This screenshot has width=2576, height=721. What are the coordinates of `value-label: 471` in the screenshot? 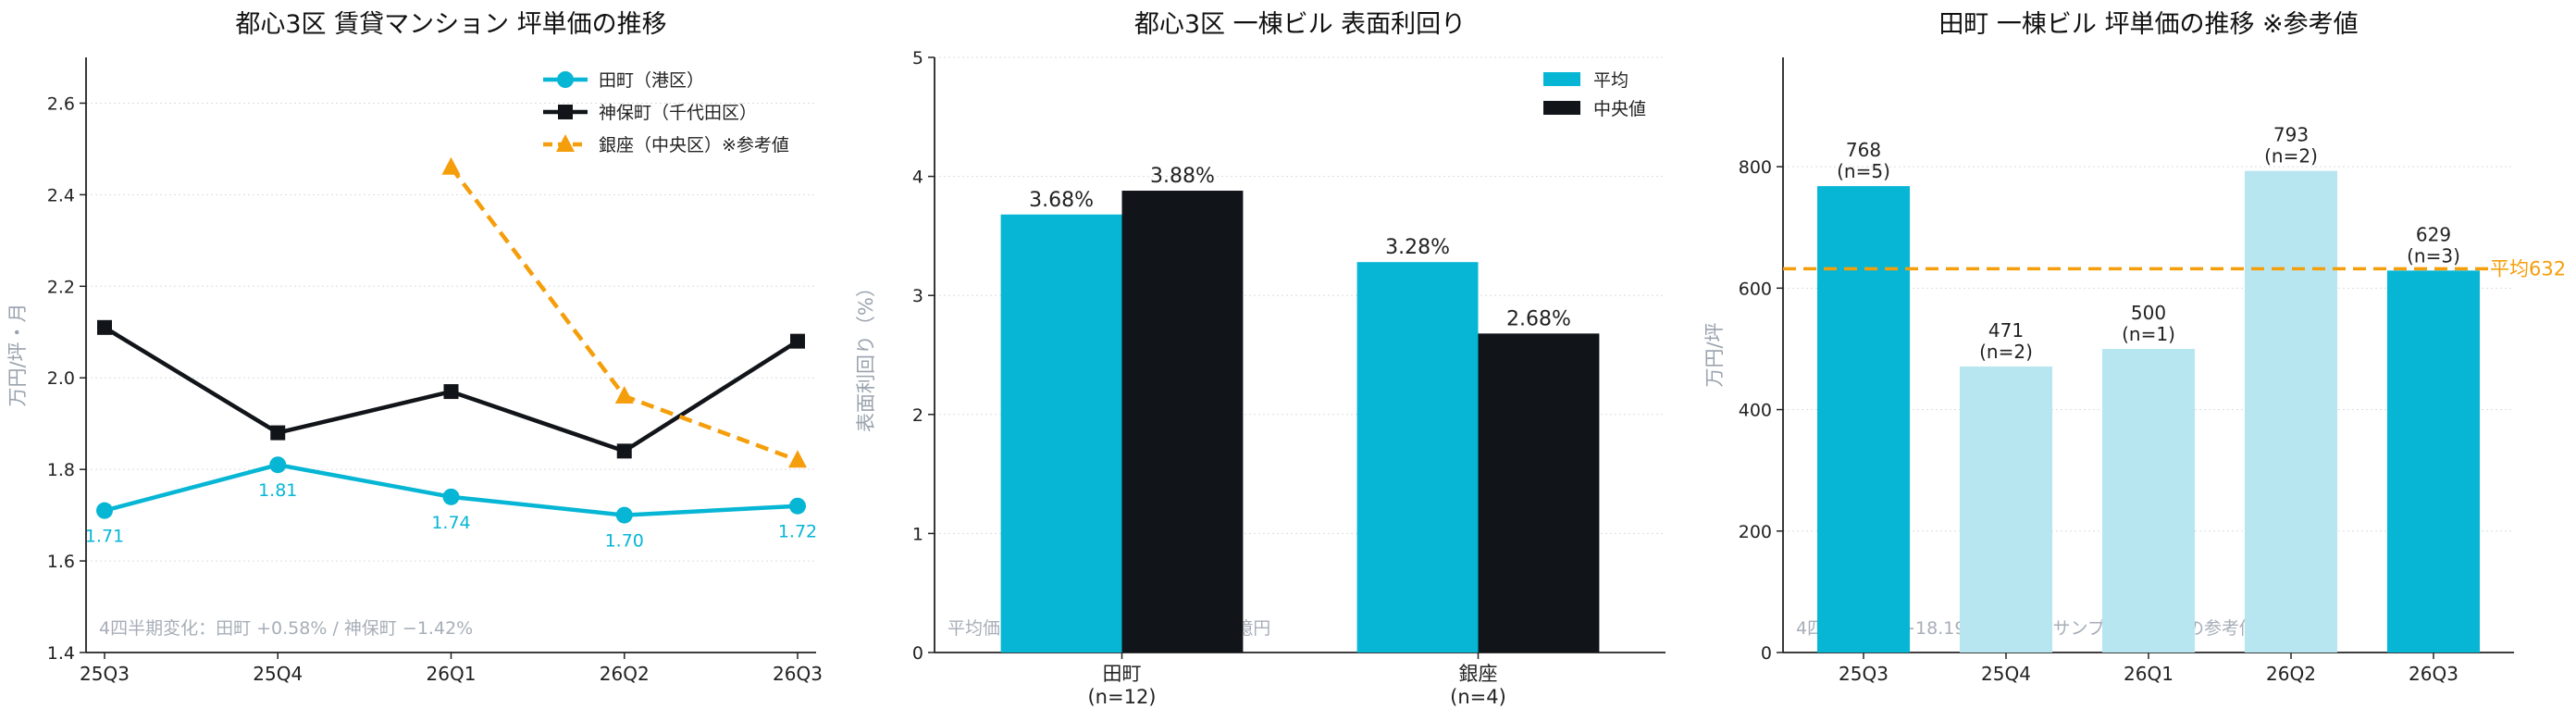 It's located at (2006, 330).